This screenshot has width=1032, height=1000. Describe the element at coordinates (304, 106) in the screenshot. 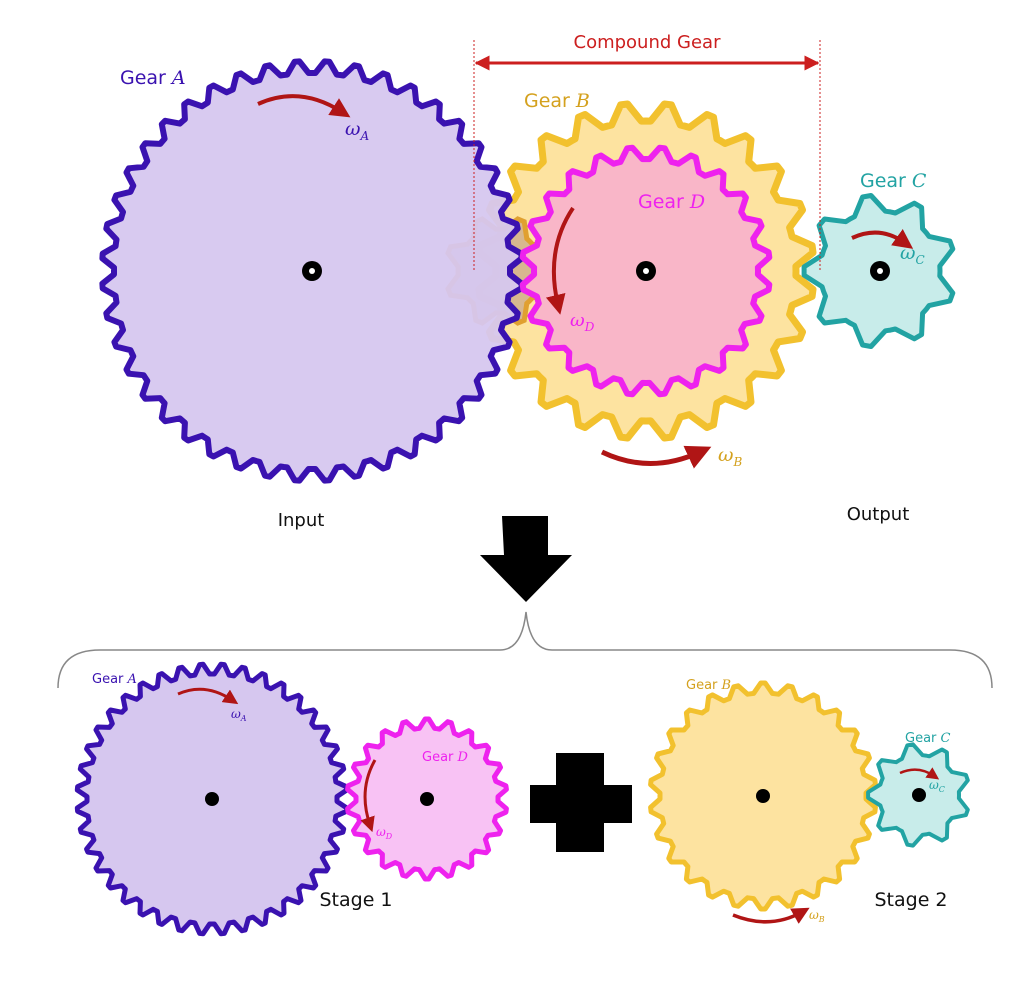

I see `gear-a-rotation-arrow` at that location.